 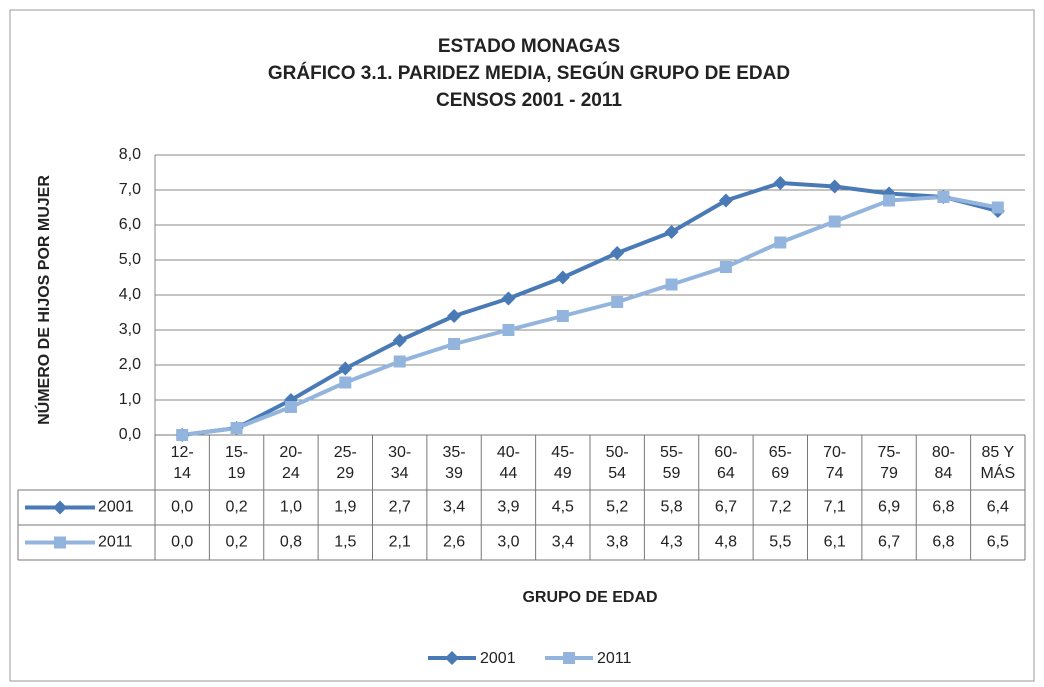 What do you see at coordinates (182, 473) in the screenshot?
I see `x-tick-label: 14` at bounding box center [182, 473].